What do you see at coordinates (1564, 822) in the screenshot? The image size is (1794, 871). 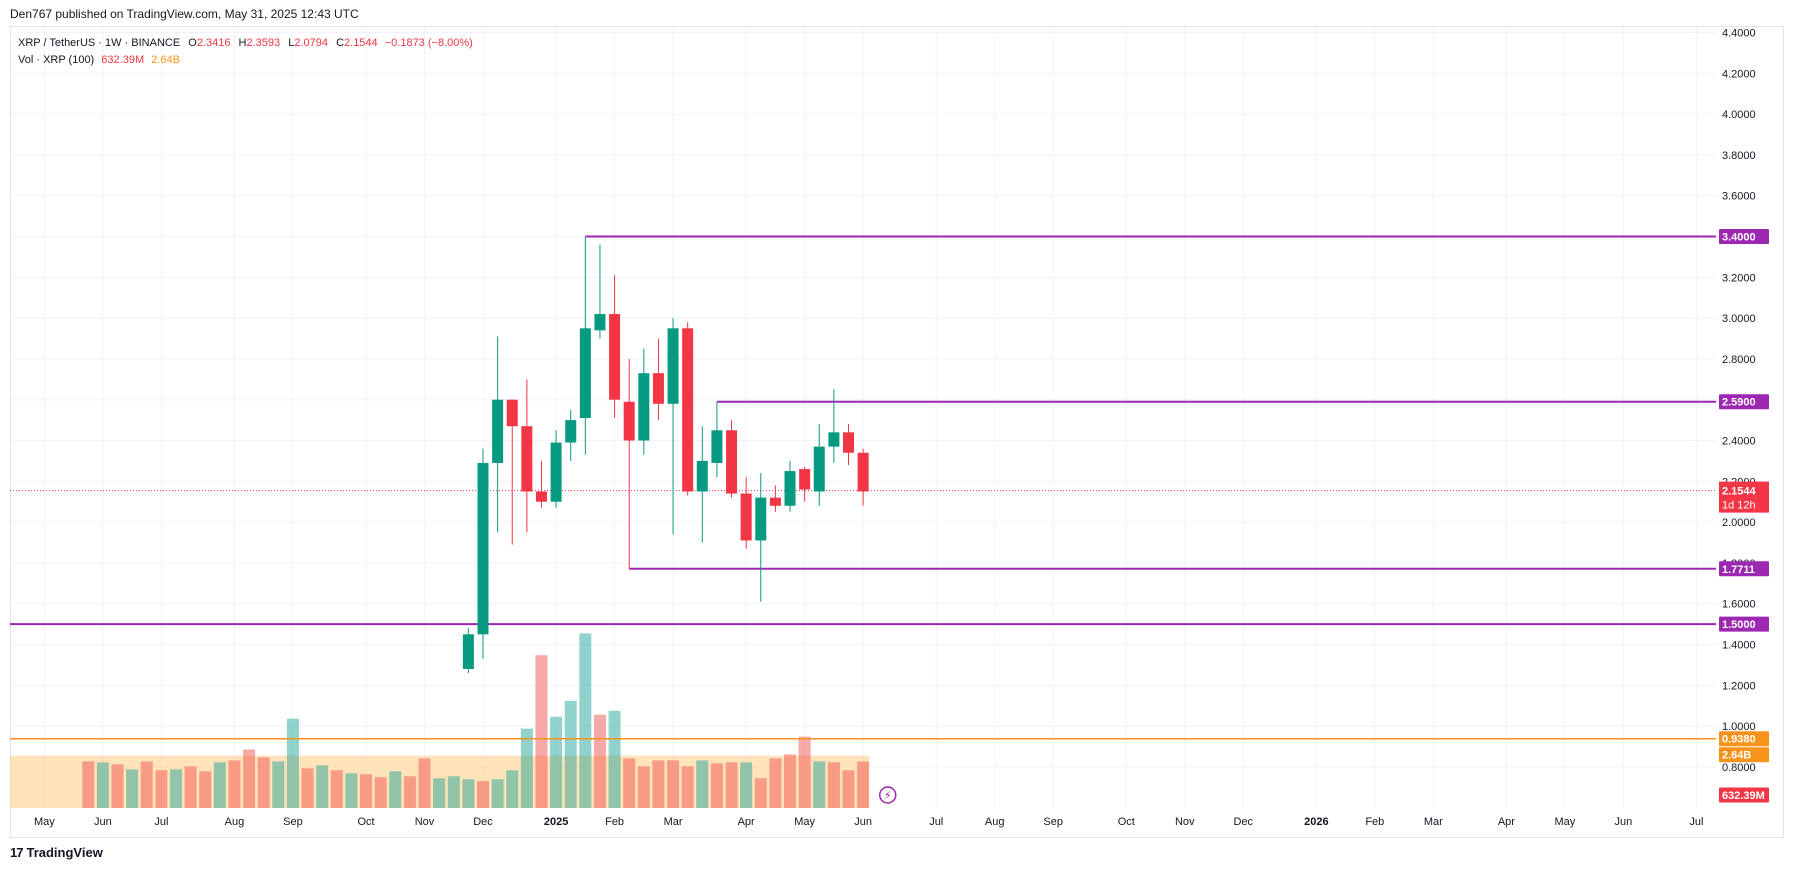 I see `time-tick-label: May` at bounding box center [1564, 822].